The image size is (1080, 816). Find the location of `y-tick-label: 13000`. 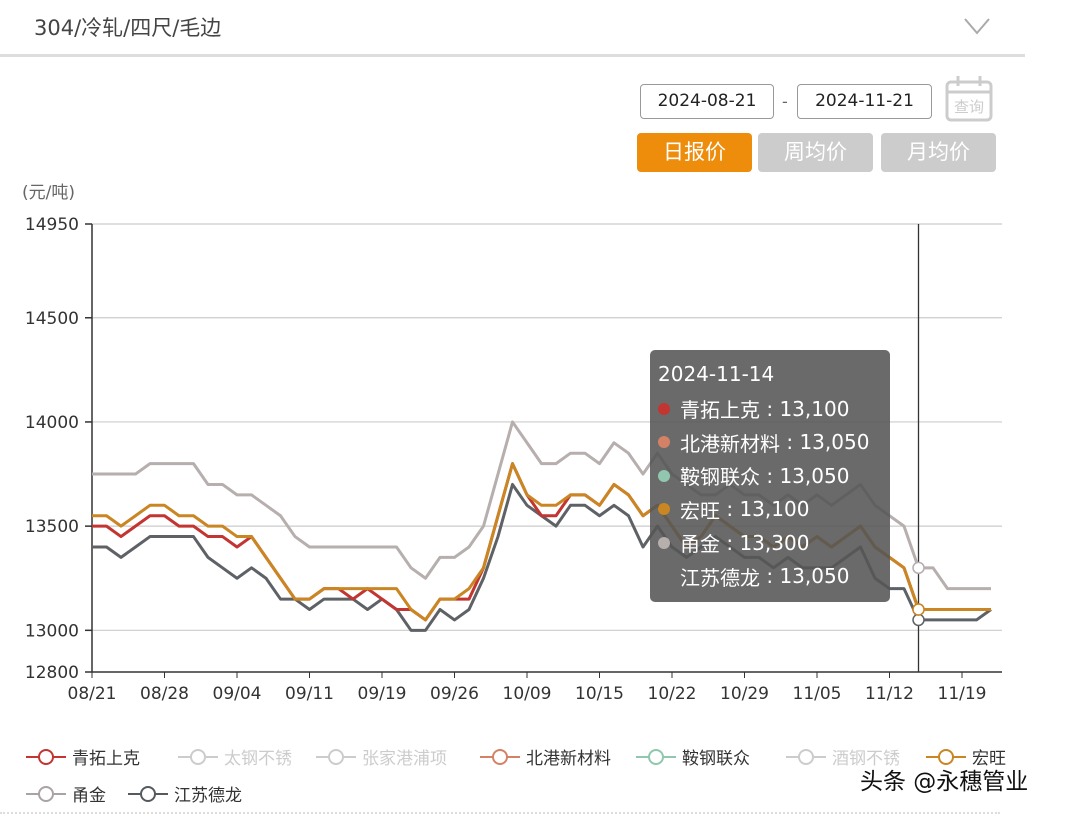

y-tick-label: 13000 is located at coordinates (52, 631).